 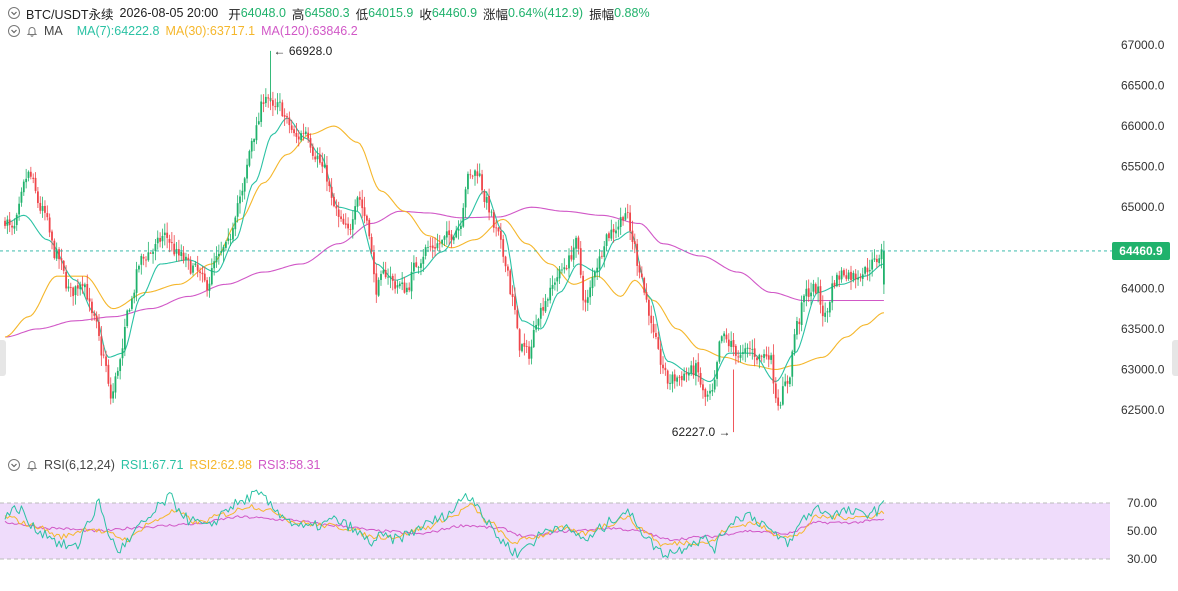 I want to click on symbol-label: BTC/USDT永续, so click(x=70, y=14).